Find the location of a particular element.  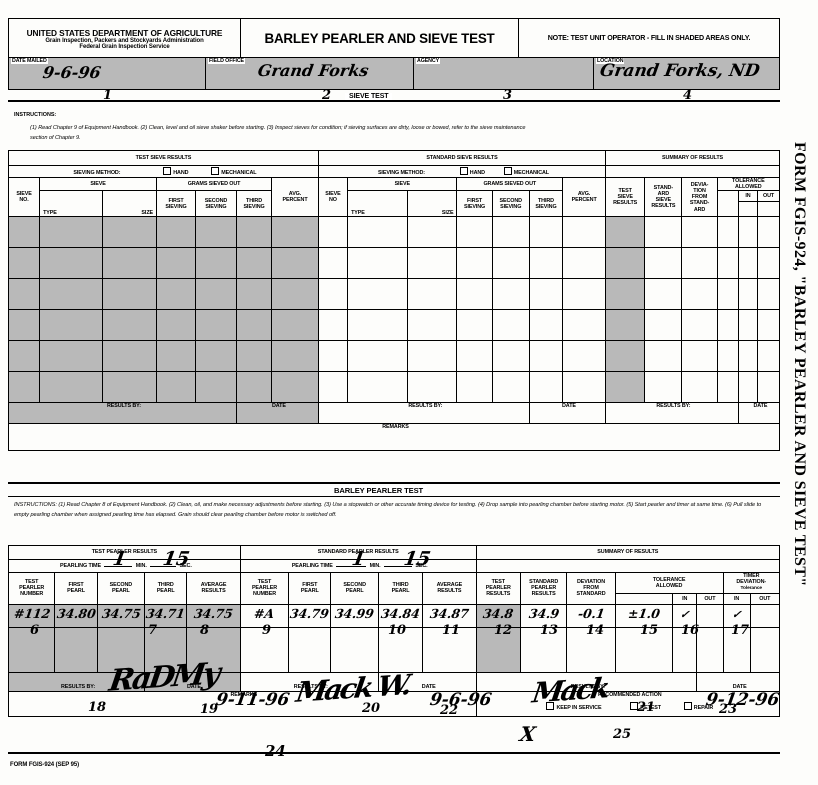

field-office-field: FIELD OFFICE Grand Forks is located at coordinates (309, 73).